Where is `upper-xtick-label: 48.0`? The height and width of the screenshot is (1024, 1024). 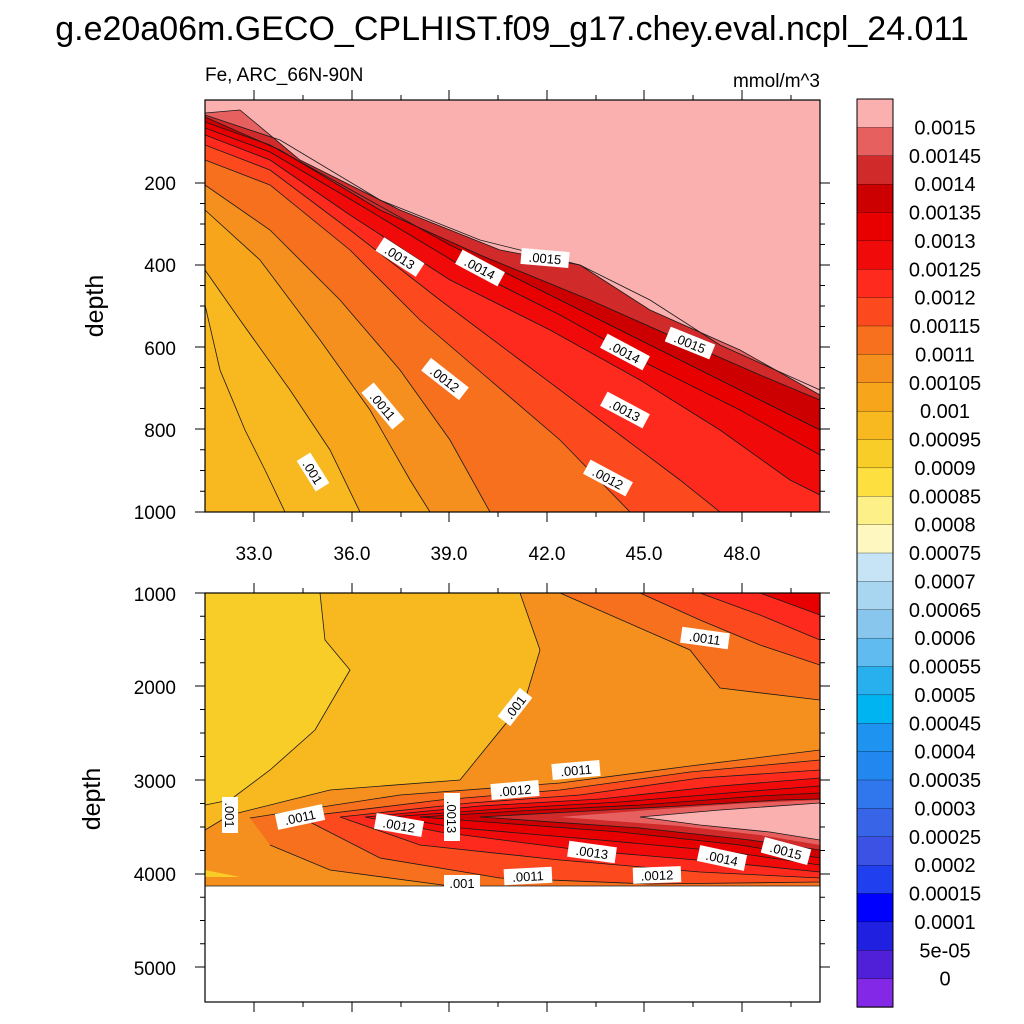 upper-xtick-label: 48.0 is located at coordinates (742, 554).